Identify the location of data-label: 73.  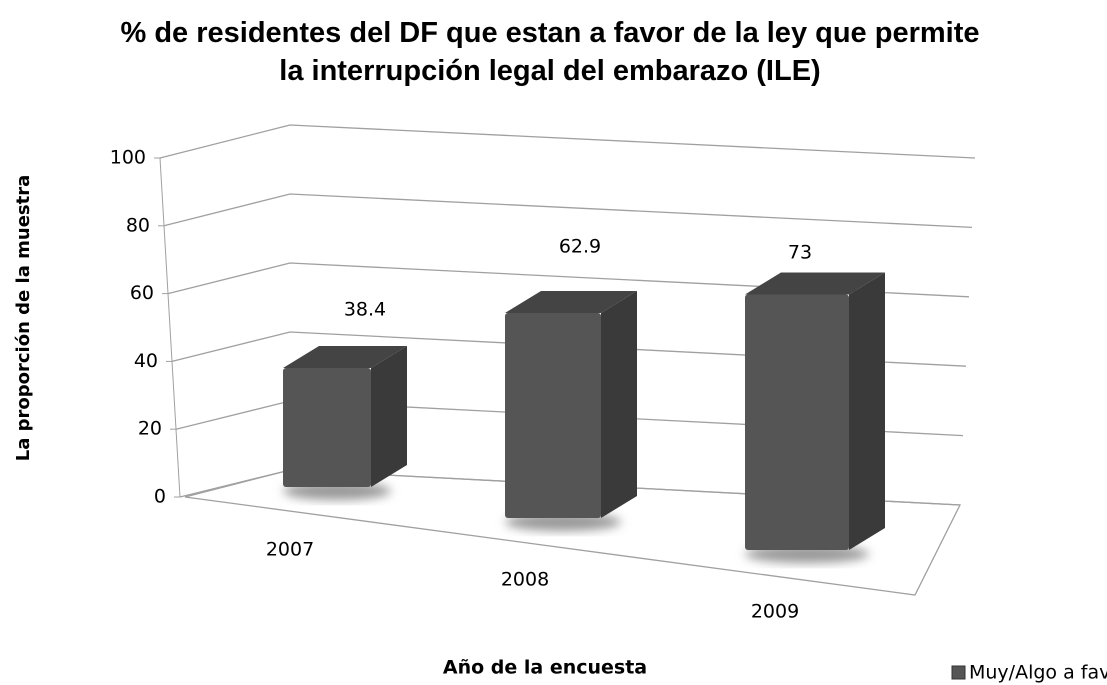
(800, 253).